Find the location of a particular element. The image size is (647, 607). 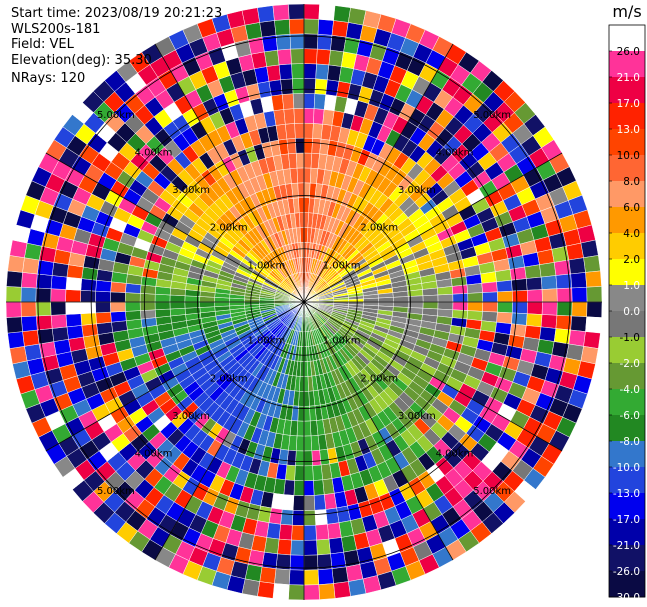

colorbar-tick-label: -6.0 is located at coordinates (630, 416).